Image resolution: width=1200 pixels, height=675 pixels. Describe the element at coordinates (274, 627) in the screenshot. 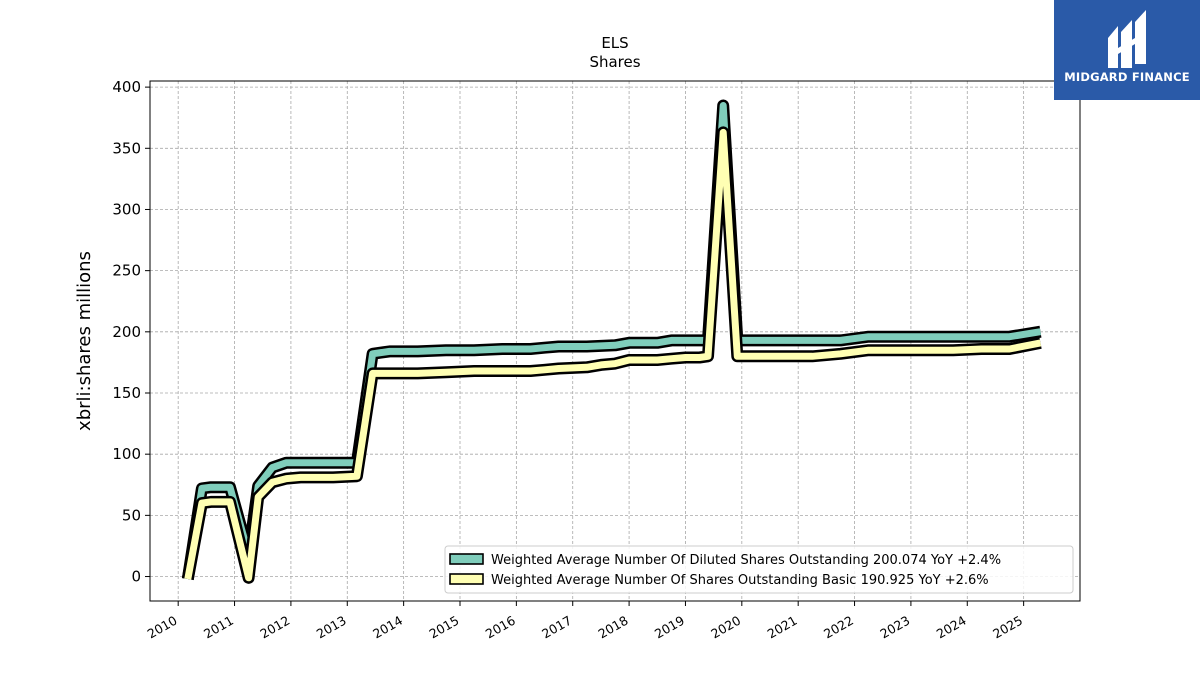

I see `x-tick-label: 2012` at that location.